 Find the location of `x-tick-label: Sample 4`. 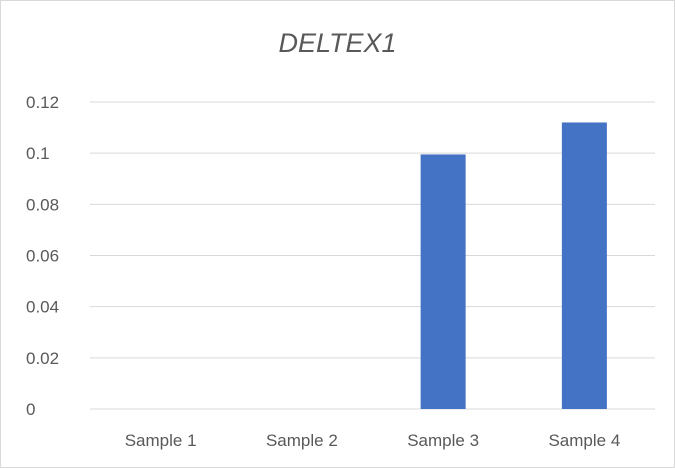

x-tick-label: Sample 4 is located at coordinates (584, 440).